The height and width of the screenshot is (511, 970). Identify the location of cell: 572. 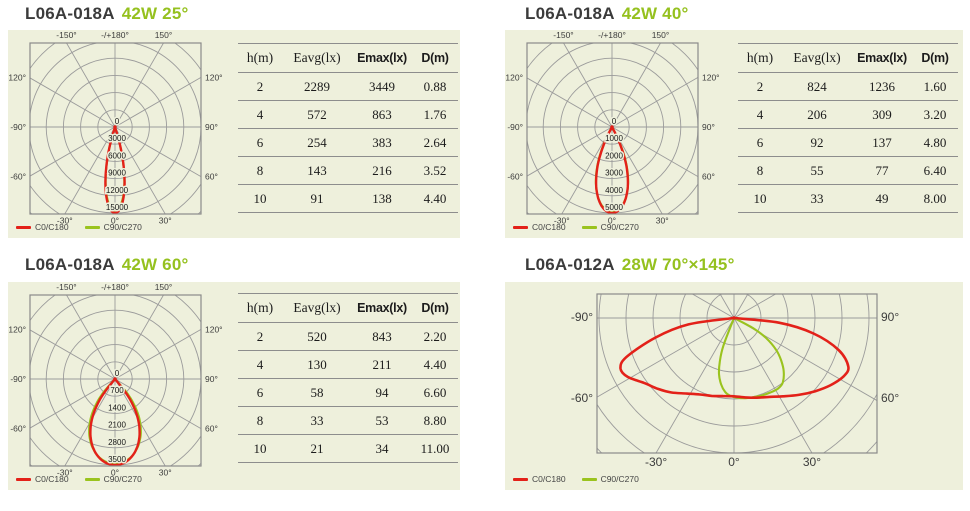
(317, 114).